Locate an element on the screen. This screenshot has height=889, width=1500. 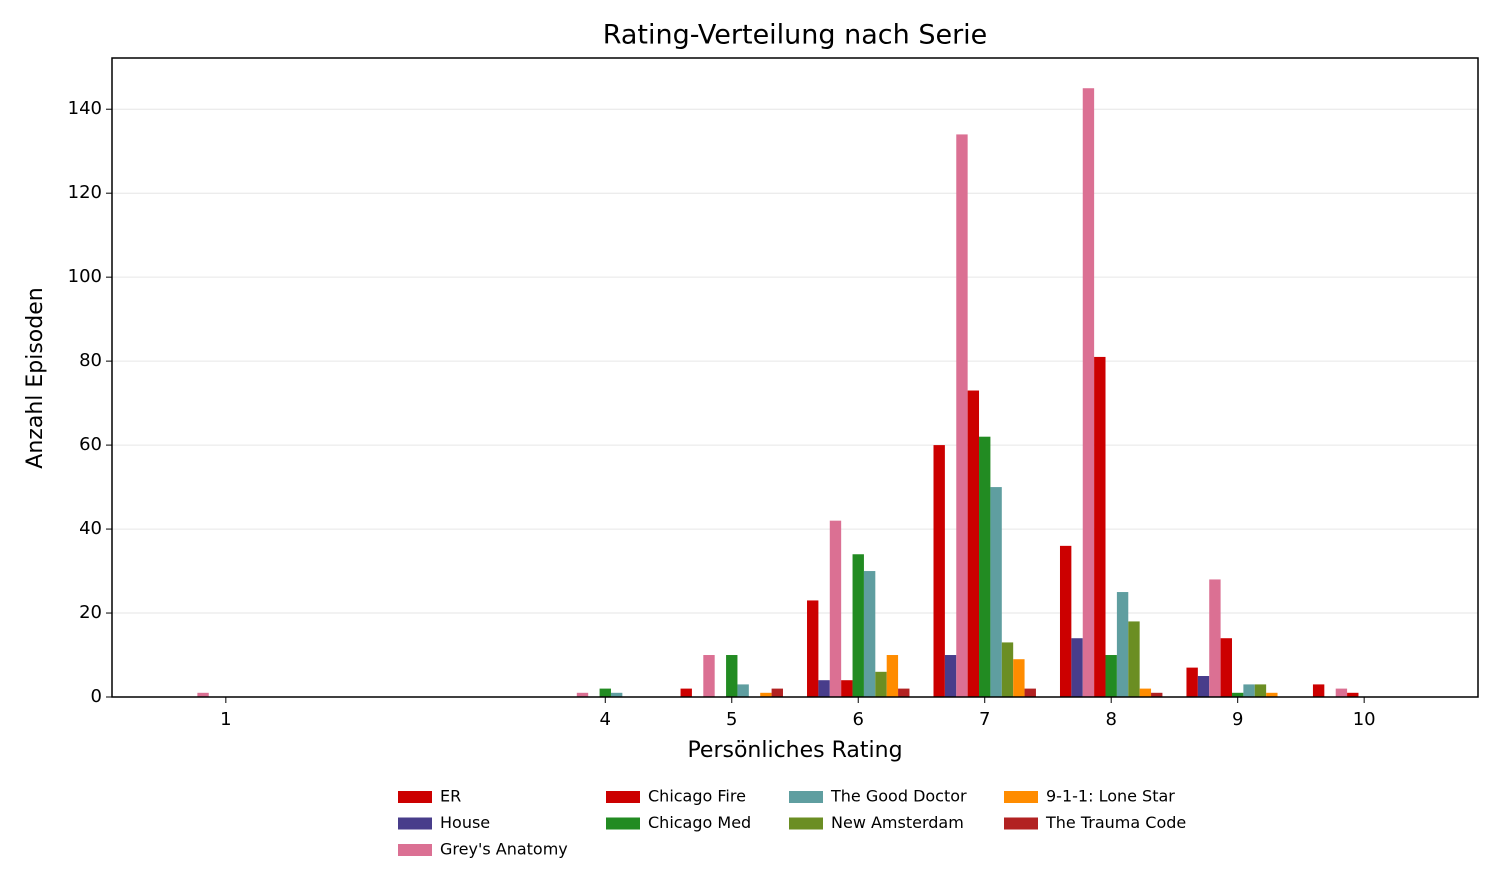
legend-label: The Trauma Code is located at coordinates (1115, 822).